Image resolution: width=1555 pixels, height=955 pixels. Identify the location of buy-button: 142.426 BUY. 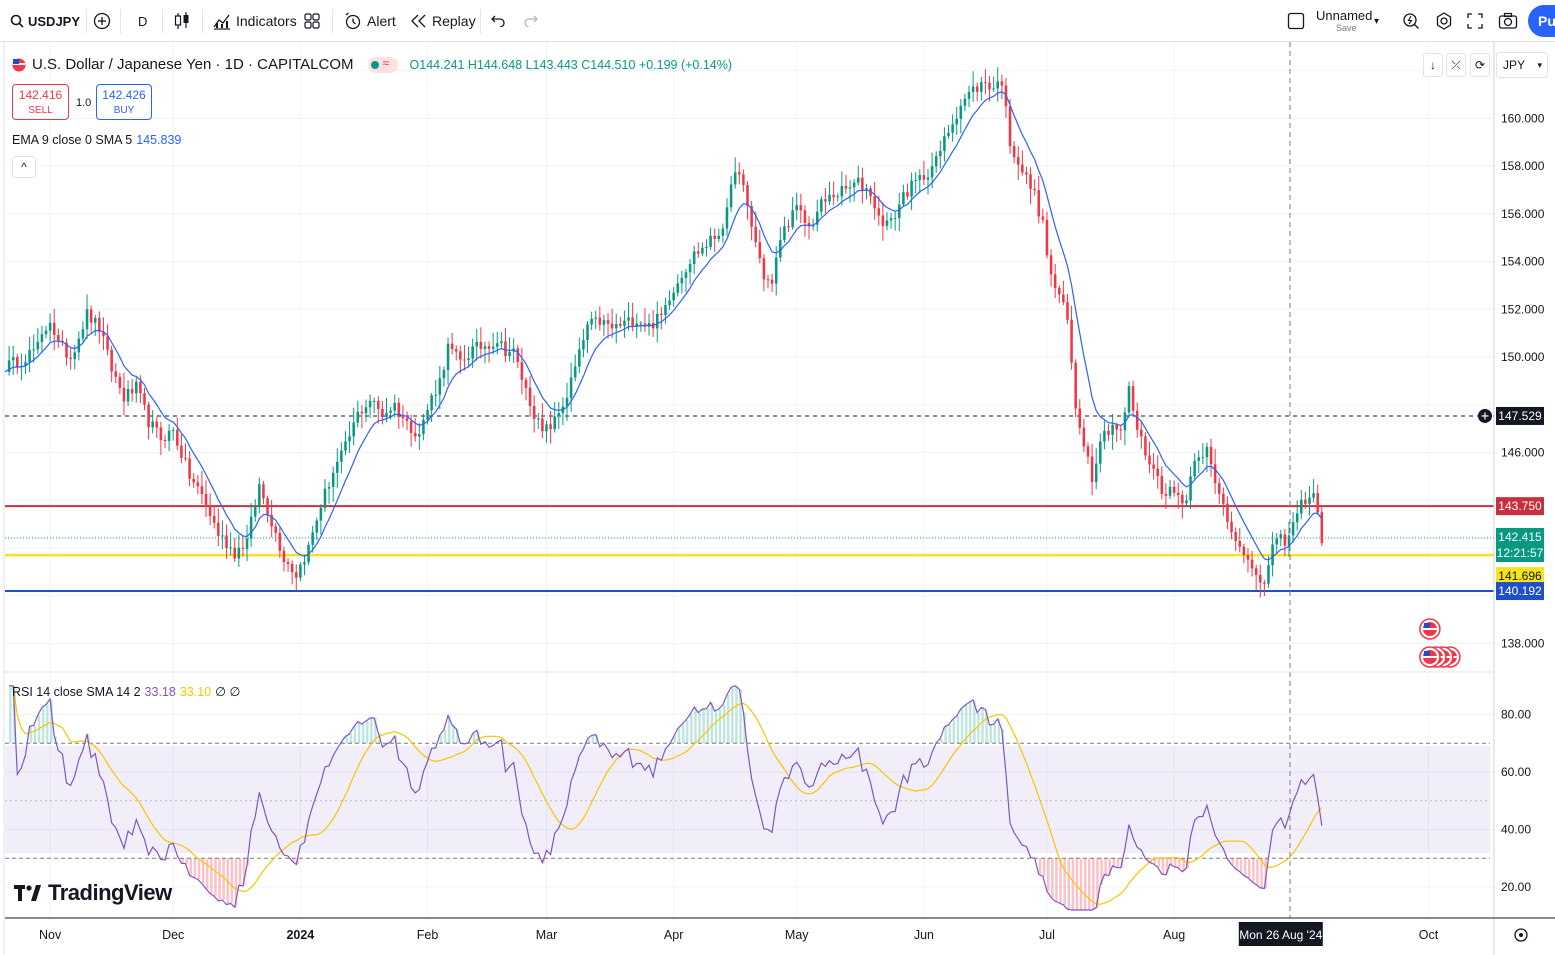
(124, 102).